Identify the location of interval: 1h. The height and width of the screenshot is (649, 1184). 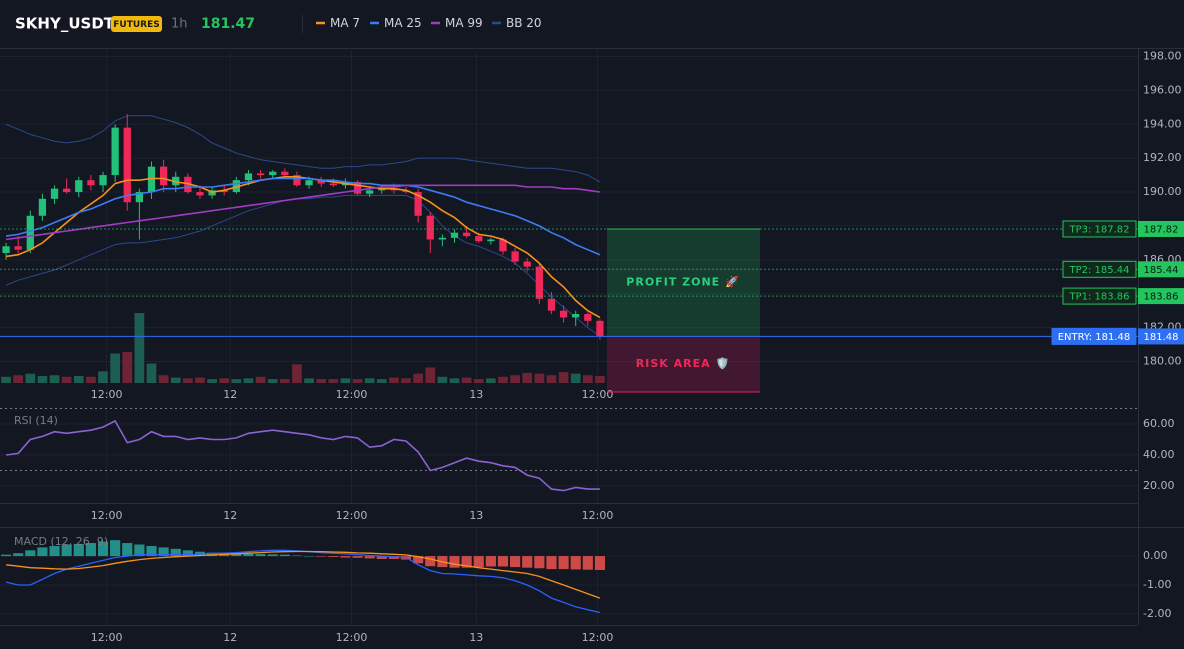
(179, 24).